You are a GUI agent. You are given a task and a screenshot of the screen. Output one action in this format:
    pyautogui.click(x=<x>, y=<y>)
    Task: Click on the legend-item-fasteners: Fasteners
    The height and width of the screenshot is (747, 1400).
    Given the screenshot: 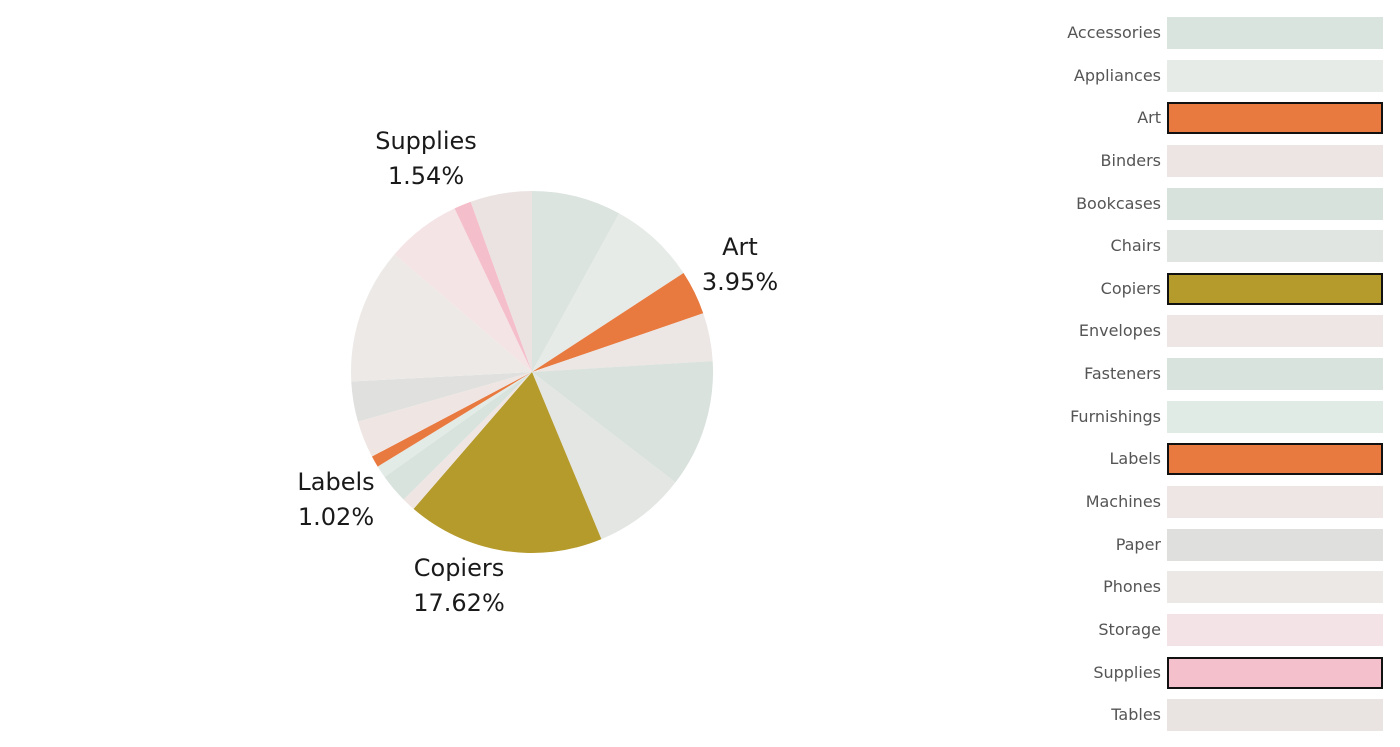 What is the action you would take?
    pyautogui.click(x=1215, y=378)
    